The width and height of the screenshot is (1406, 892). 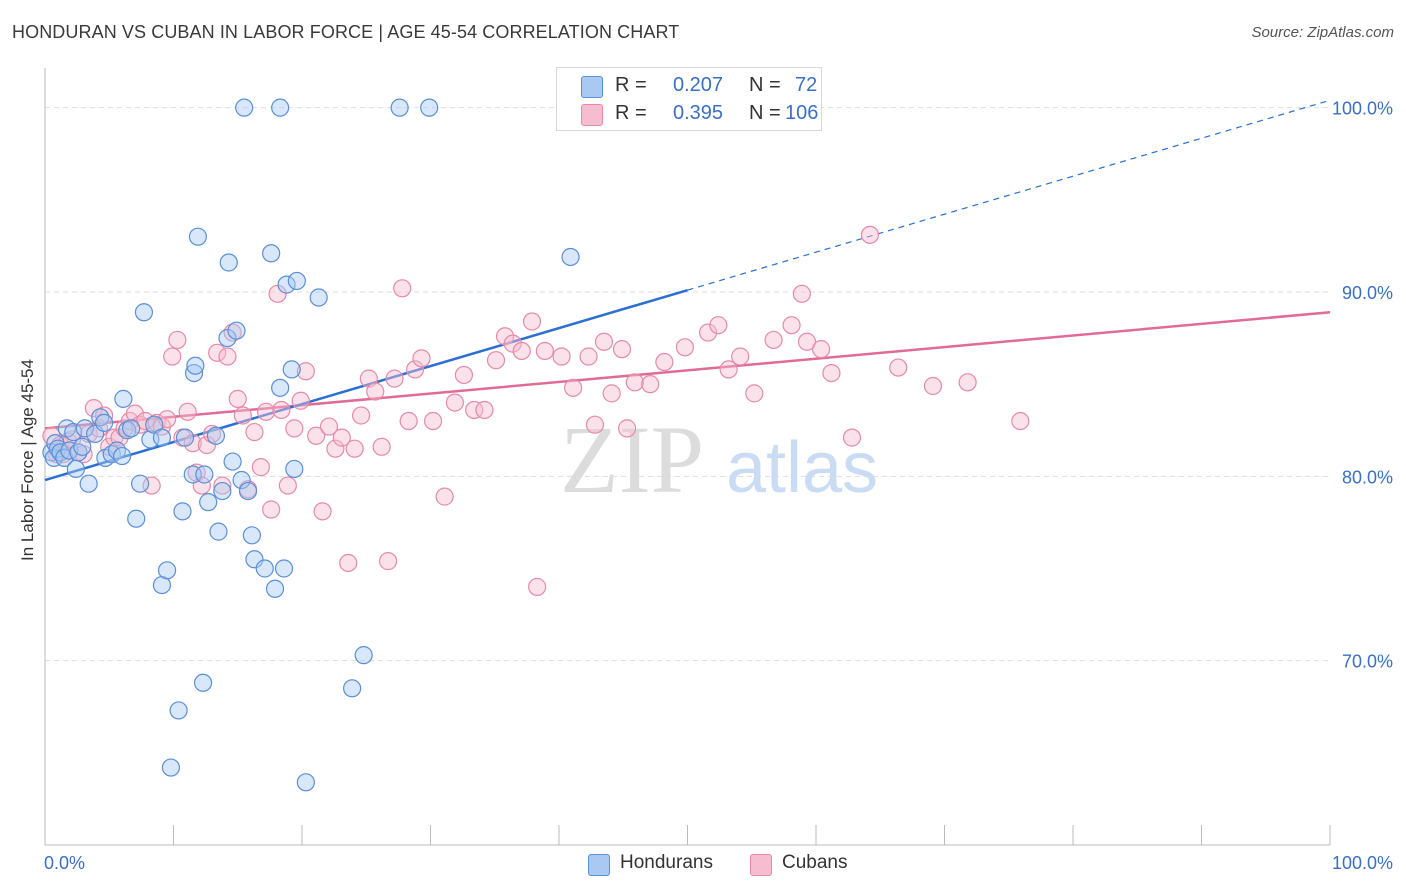 I want to click on r-value: 0.207, so click(x=698, y=85).